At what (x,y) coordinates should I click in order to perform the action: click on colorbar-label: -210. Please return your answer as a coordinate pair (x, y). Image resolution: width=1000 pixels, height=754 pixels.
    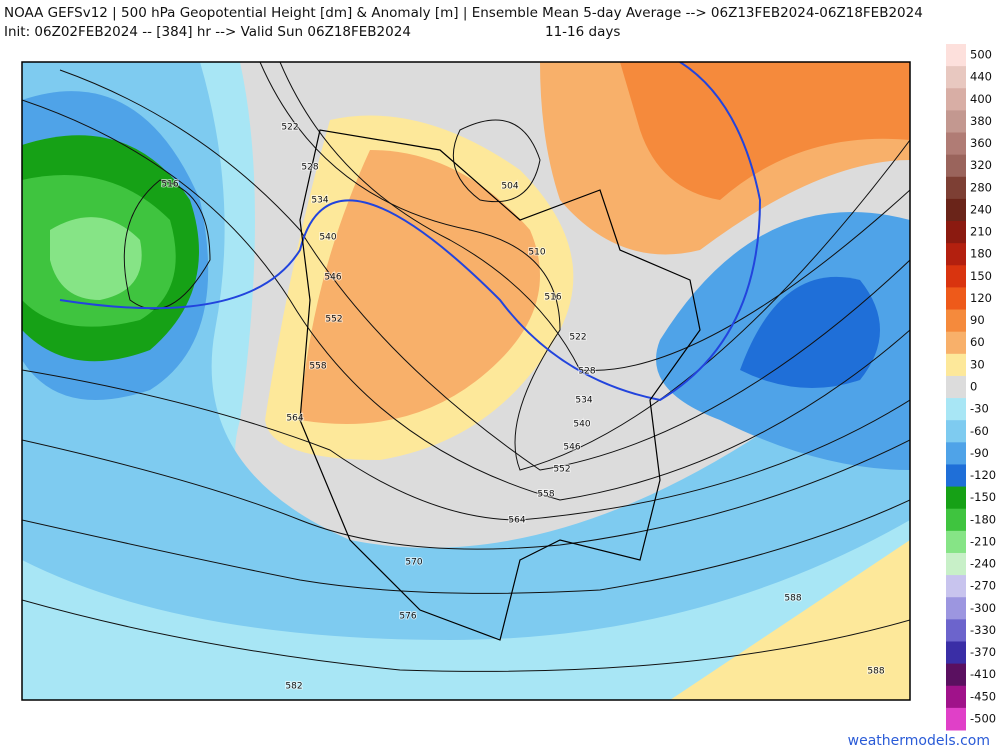
    Looking at the image, I should click on (983, 541).